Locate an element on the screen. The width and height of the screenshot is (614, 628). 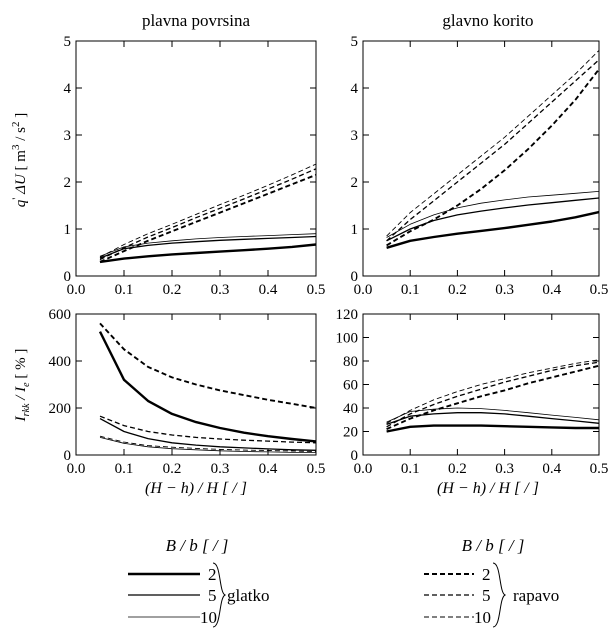
y-tick-label: 80 is located at coordinates (350, 362).